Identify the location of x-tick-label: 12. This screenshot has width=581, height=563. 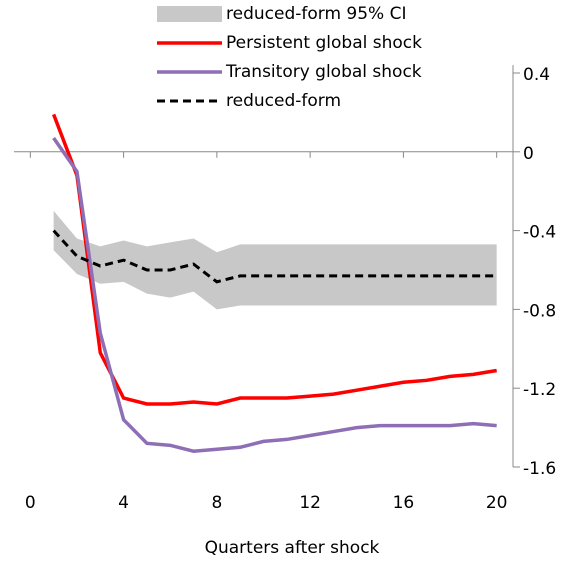
(310, 503).